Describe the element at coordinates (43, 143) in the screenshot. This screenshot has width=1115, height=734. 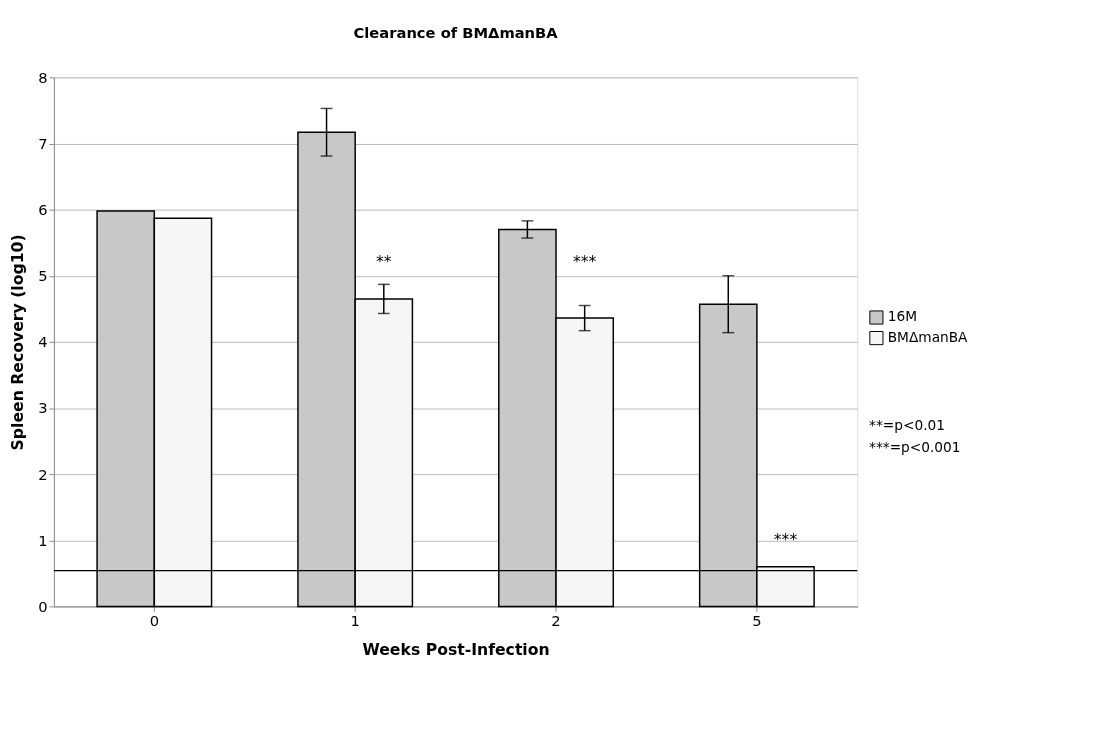
I see `y-tick-label: 7` at that location.